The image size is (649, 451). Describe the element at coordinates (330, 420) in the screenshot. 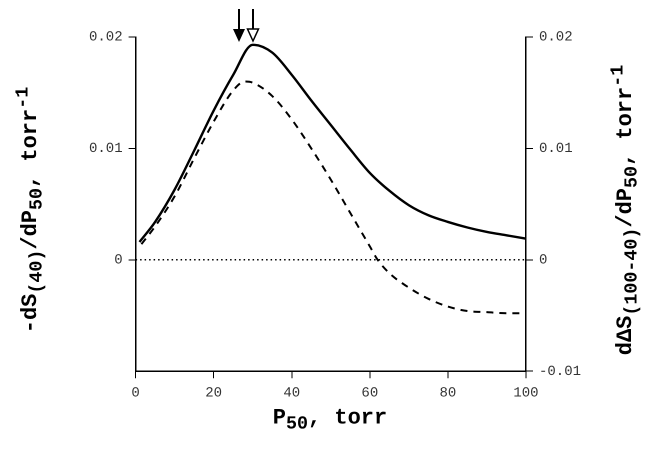

I see `x-axis-title: P$_{50}$, torr` at that location.